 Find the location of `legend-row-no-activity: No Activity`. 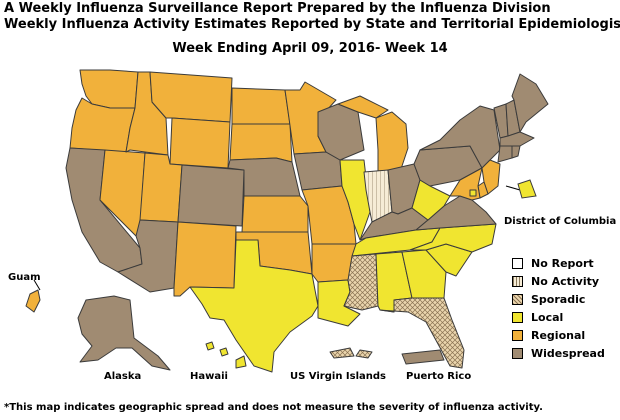

legend-row-no-activity: No Activity is located at coordinates (564, 281).